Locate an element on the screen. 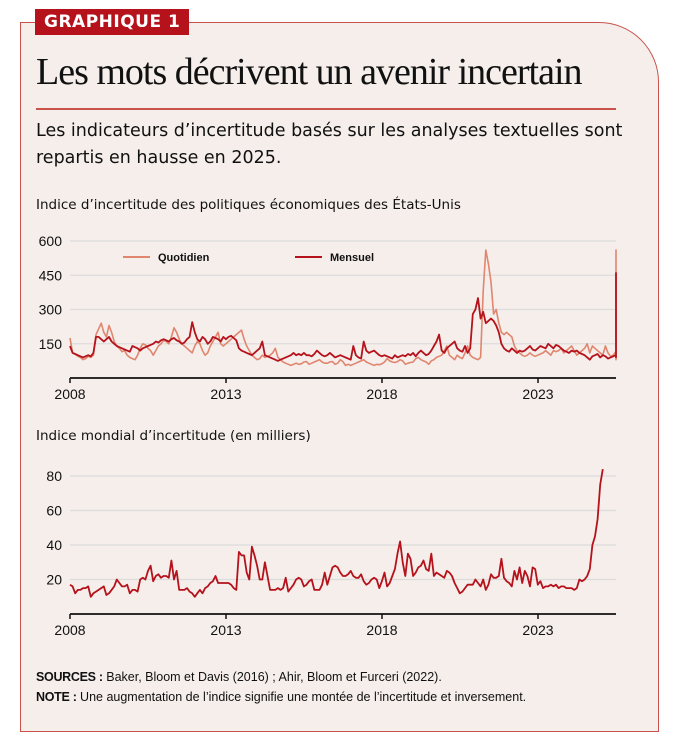 Image resolution: width=676 pixels, height=750 pixels. y-tick-label: 600 is located at coordinates (51, 241).